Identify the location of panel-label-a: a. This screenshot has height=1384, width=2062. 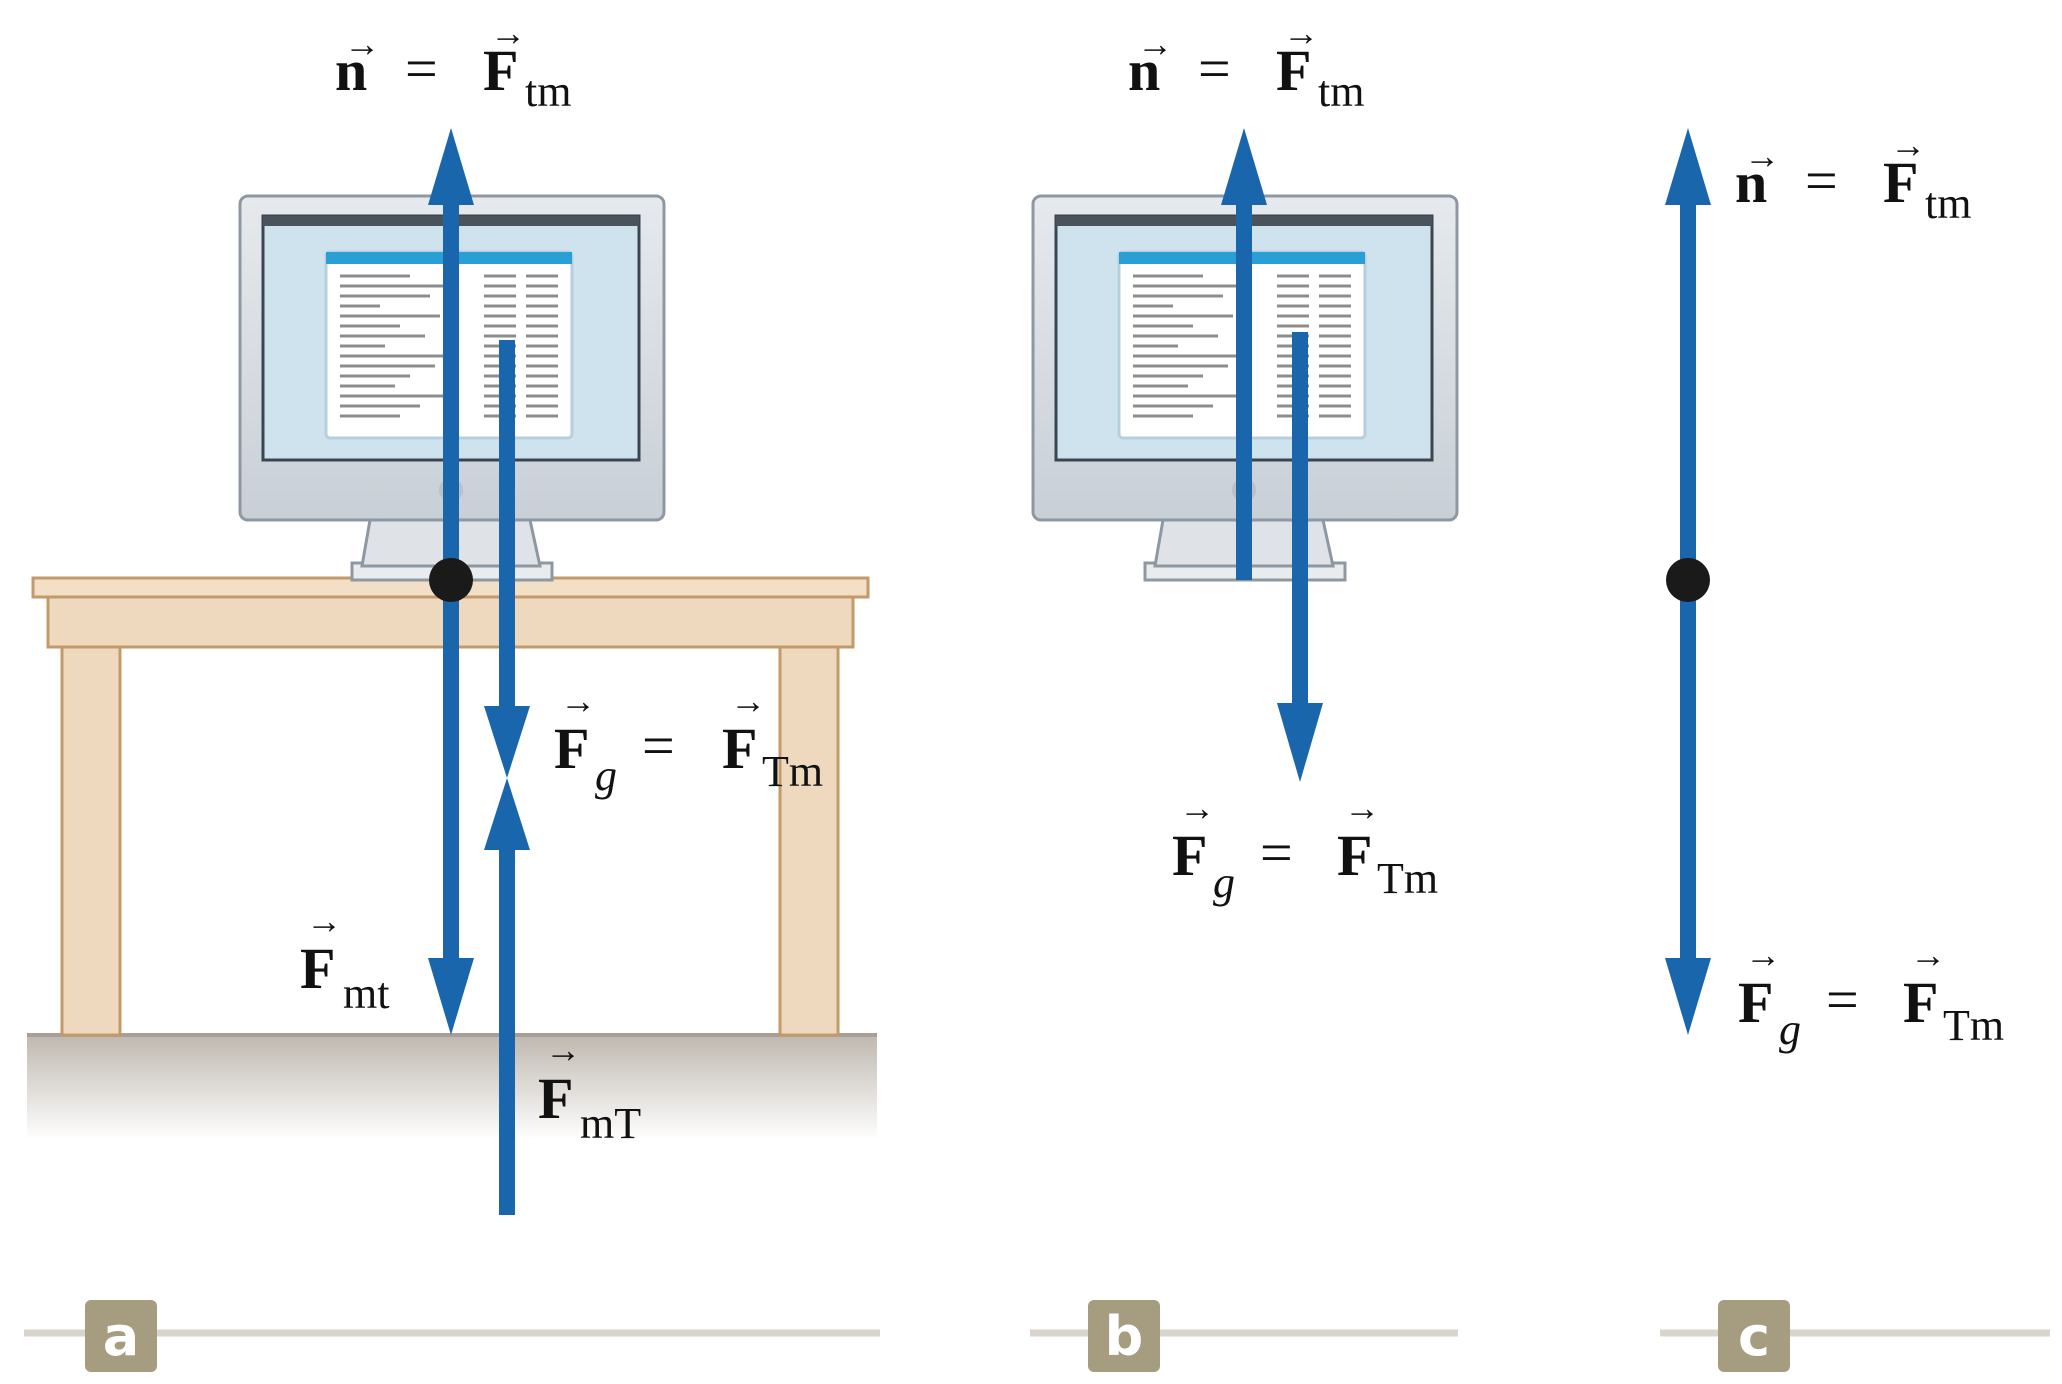
(121, 1336).